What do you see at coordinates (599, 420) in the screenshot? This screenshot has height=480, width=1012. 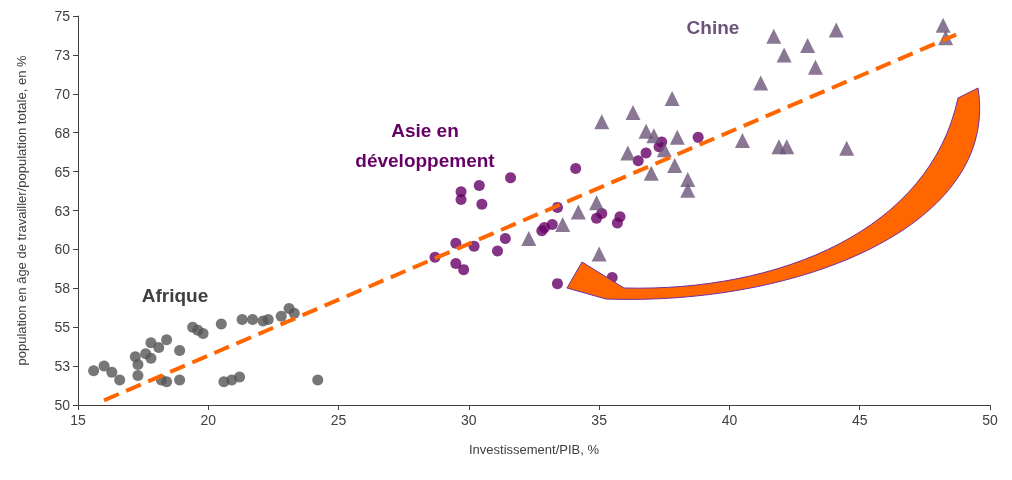 I see `x-tick-label: 35` at bounding box center [599, 420].